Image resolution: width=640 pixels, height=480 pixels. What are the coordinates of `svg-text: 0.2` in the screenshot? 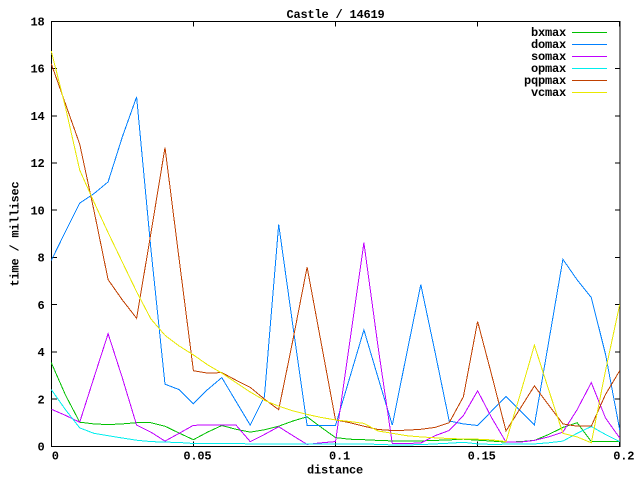 It's located at (623, 457).